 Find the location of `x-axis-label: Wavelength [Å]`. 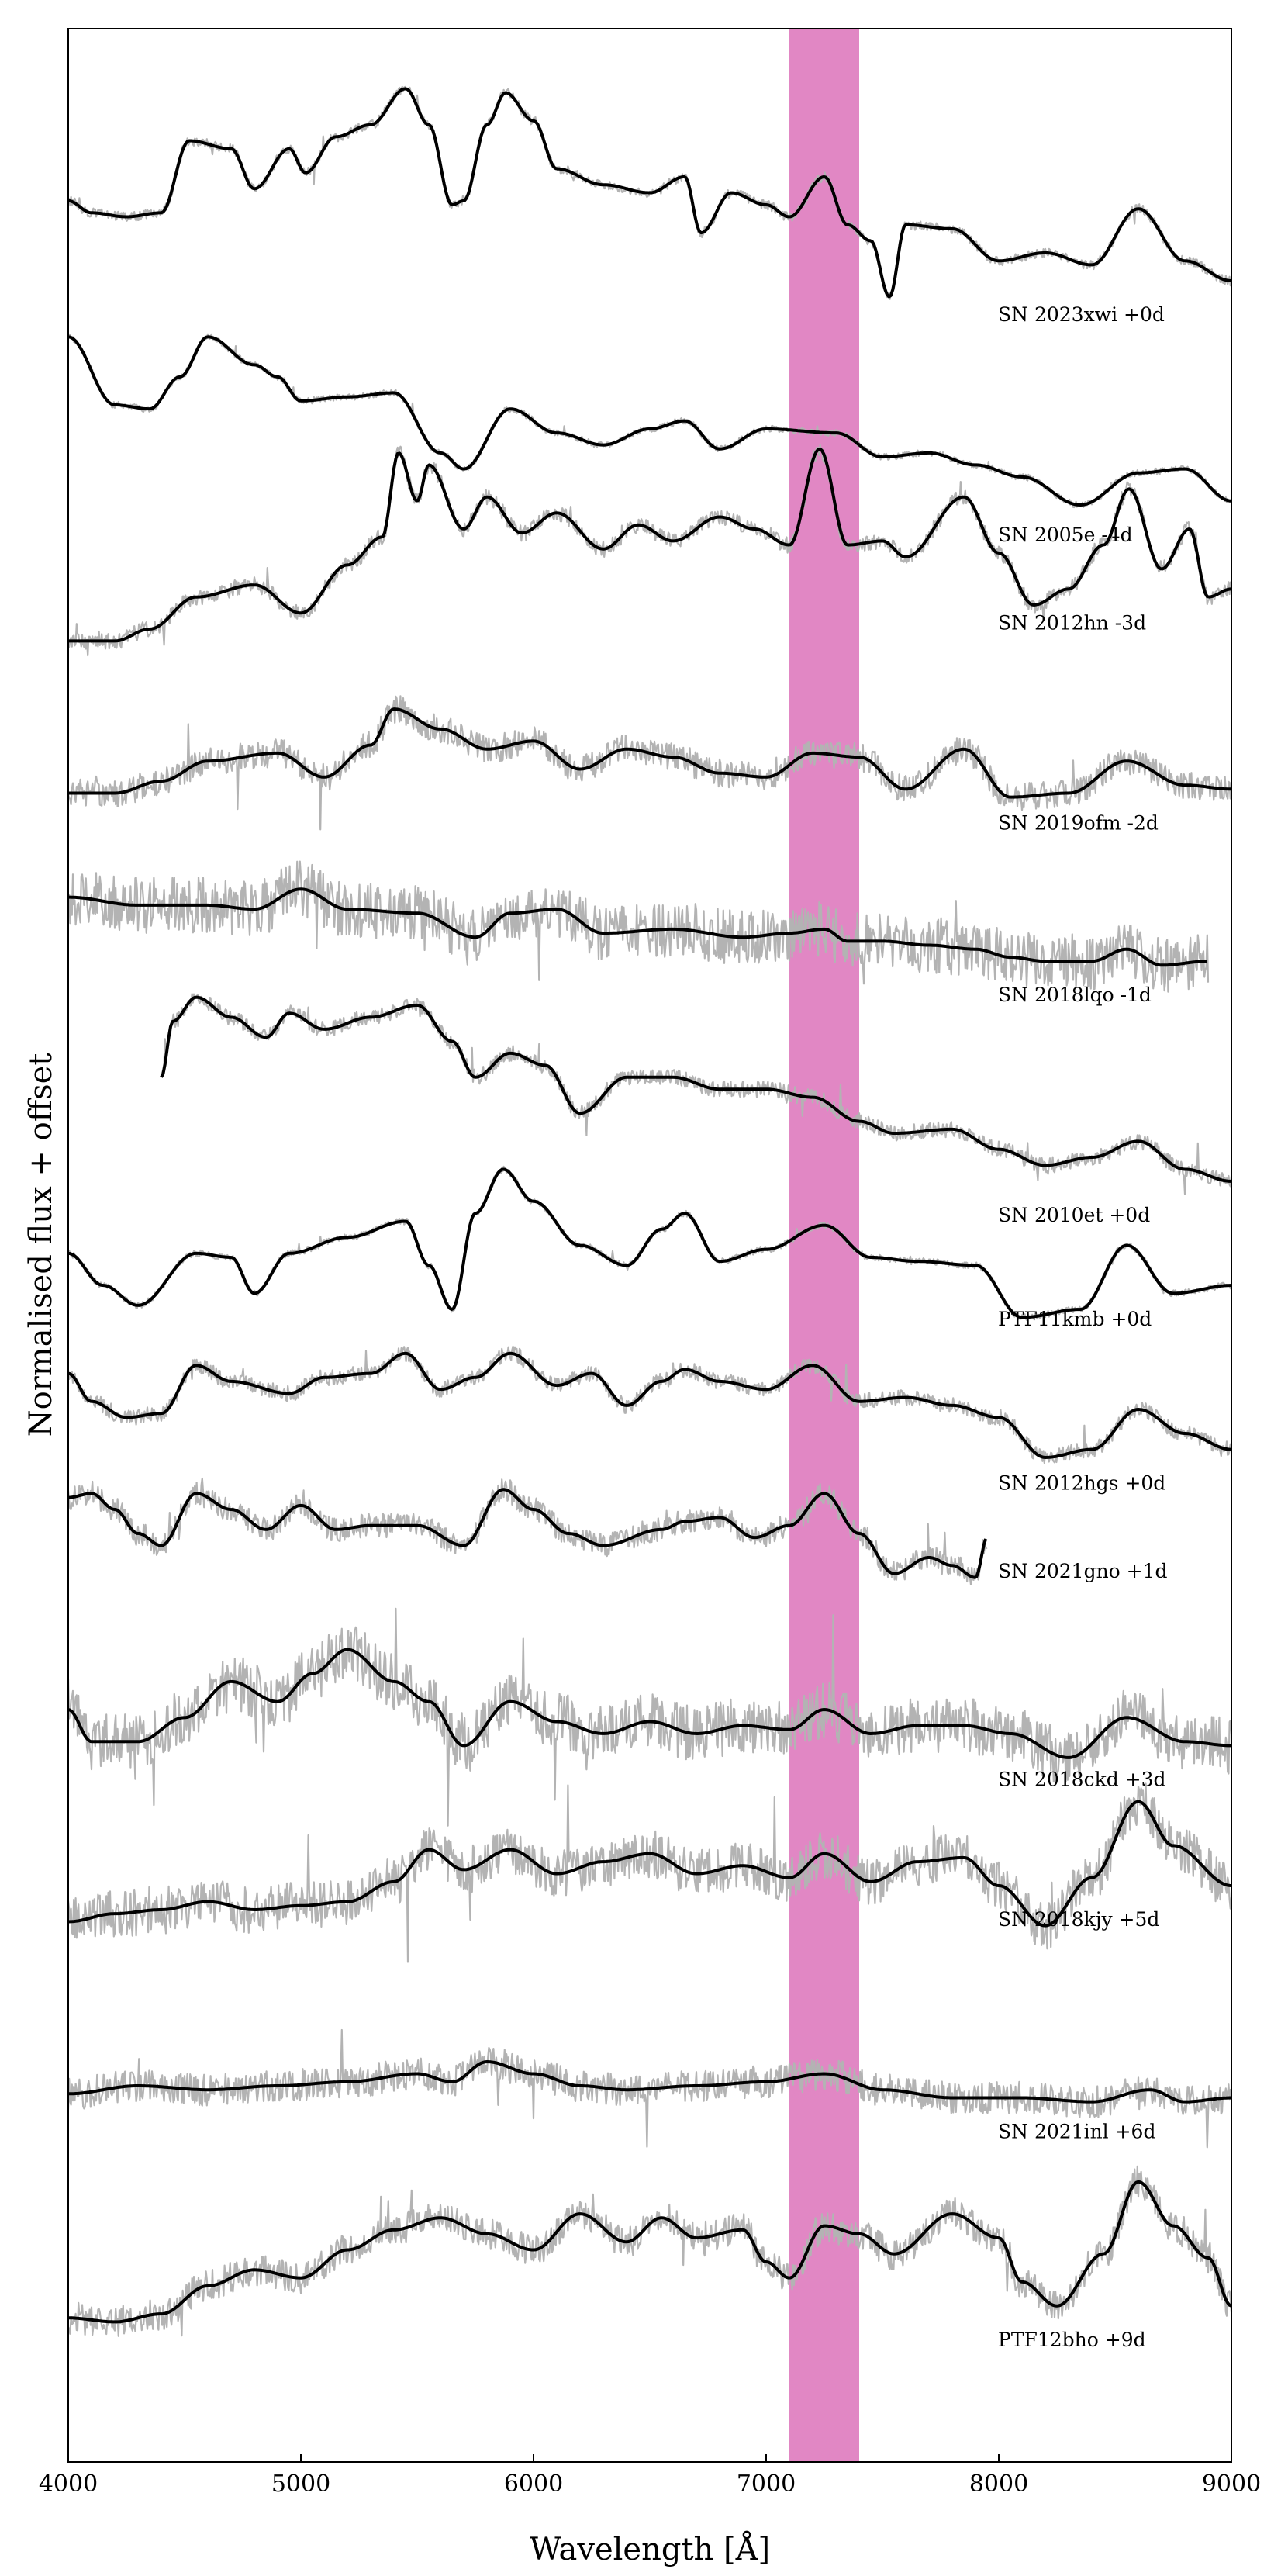

x-axis-label: Wavelength [Å] is located at coordinates (650, 2549).